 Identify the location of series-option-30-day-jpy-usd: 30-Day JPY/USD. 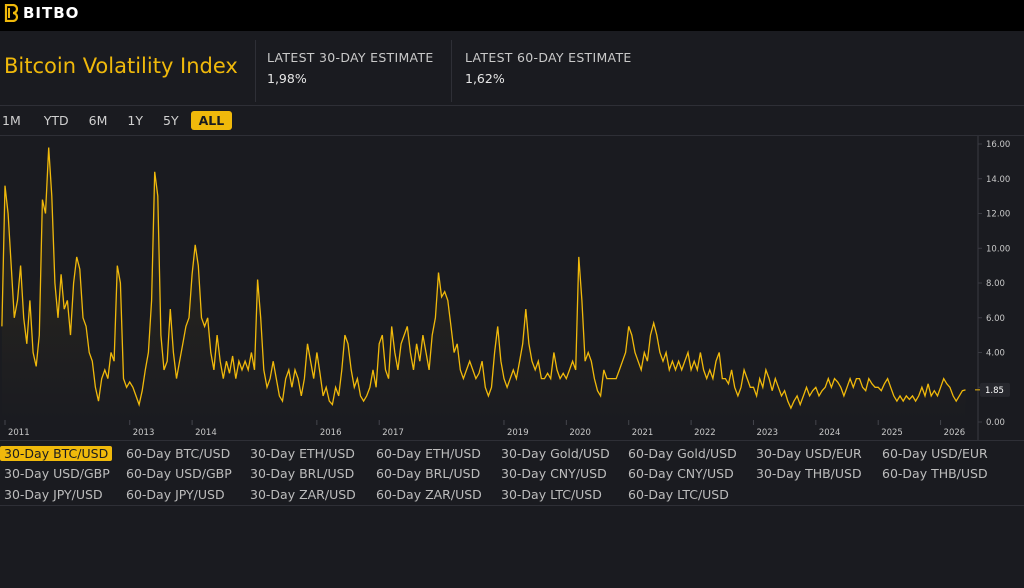
(53, 494).